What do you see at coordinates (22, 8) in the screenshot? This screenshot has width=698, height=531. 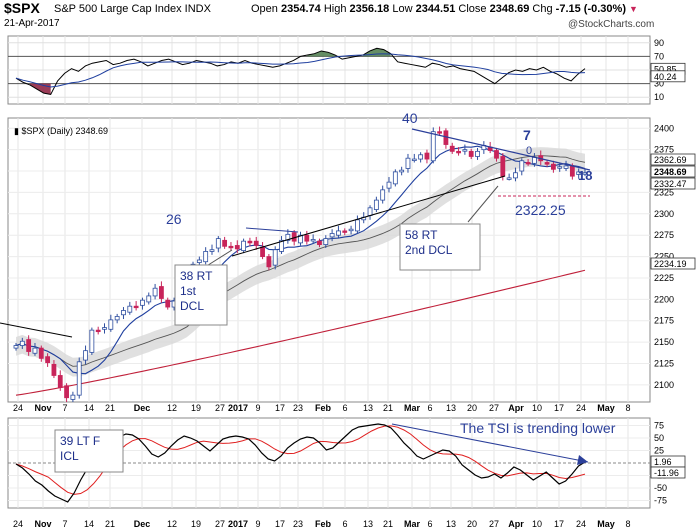 I see `symbol-label: $SPX` at bounding box center [22, 8].